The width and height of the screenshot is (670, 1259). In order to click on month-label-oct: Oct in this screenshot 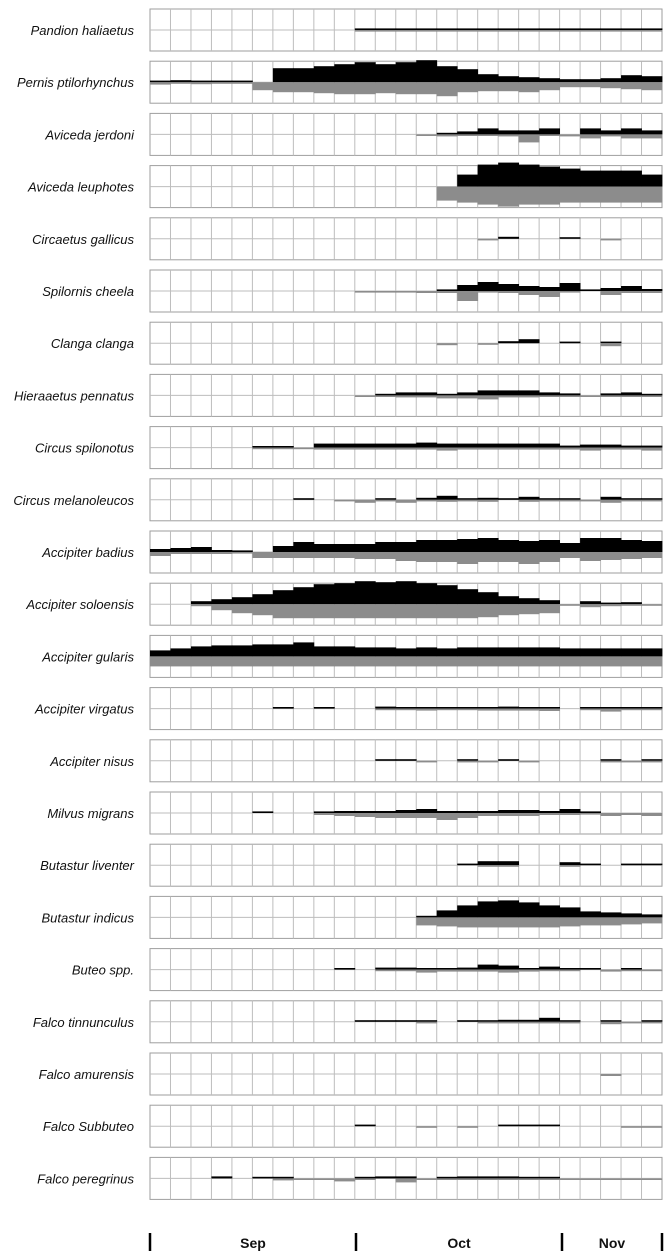, I will do `click(459, 1243)`.